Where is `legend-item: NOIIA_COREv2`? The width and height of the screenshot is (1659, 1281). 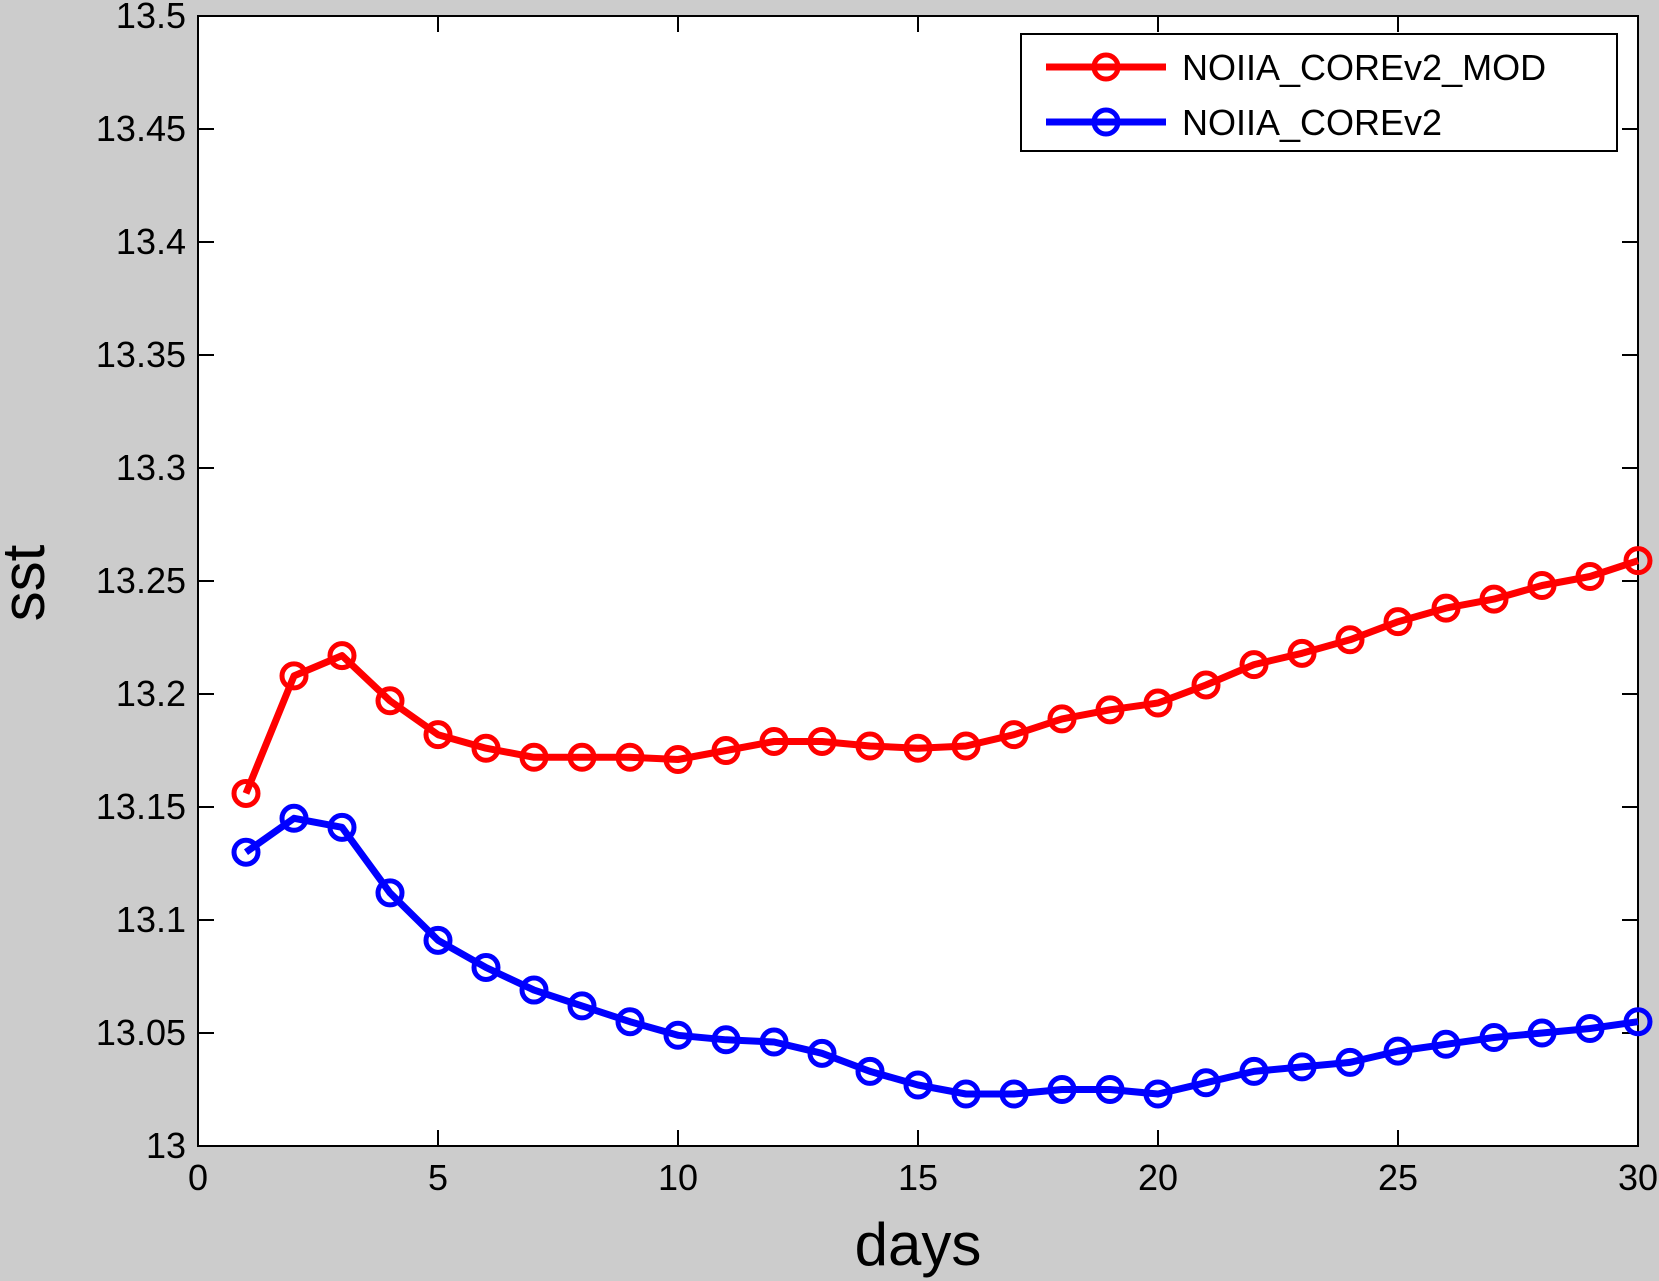
legend-item: NOIIA_COREv2 is located at coordinates (1244, 122).